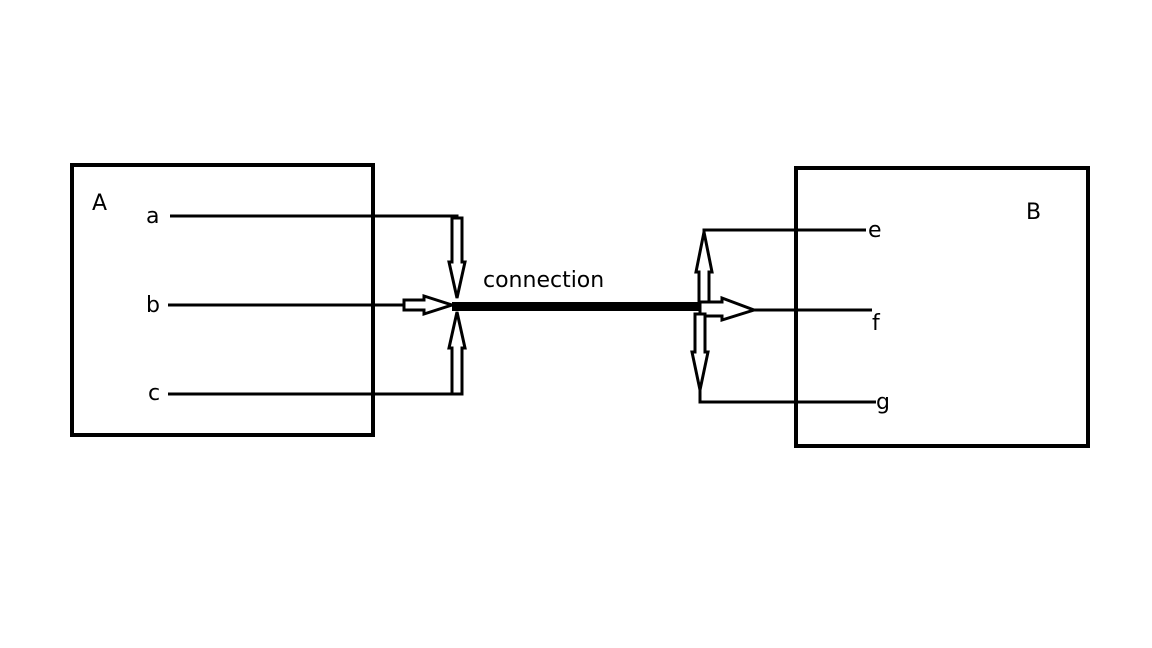  What do you see at coordinates (457, 257) in the screenshot?
I see `arrow-a-down` at bounding box center [457, 257].